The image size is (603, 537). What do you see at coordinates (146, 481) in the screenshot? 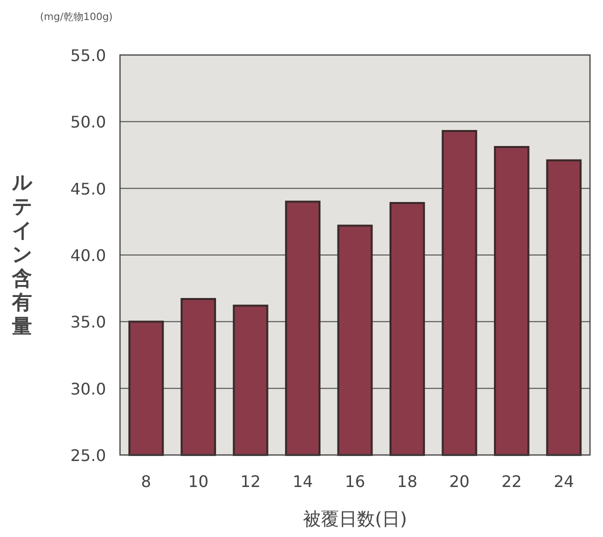
I see `x-tick-label: 8` at bounding box center [146, 481].